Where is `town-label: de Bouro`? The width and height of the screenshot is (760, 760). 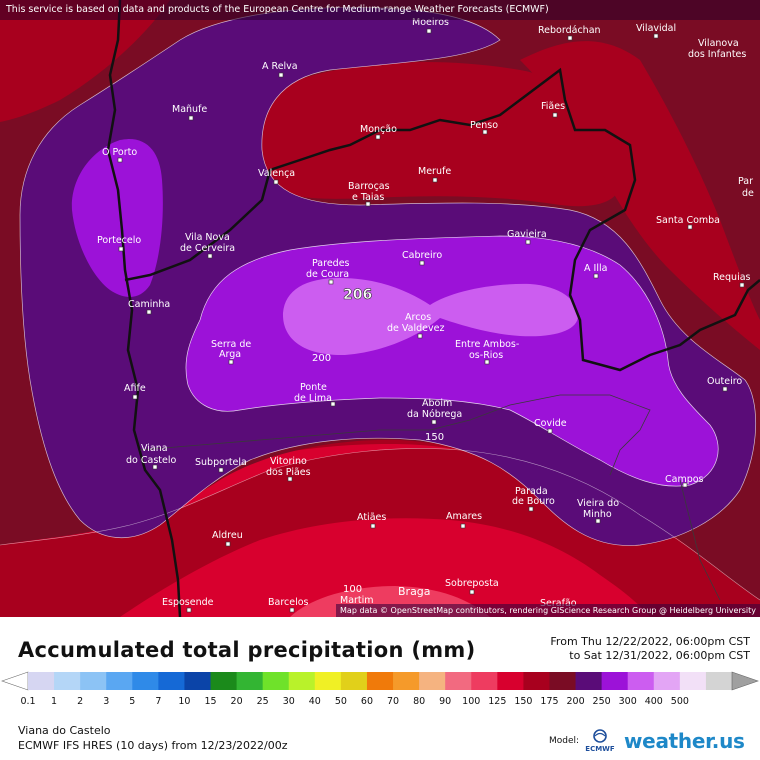
town-label: de Bouro is located at coordinates (533, 501).